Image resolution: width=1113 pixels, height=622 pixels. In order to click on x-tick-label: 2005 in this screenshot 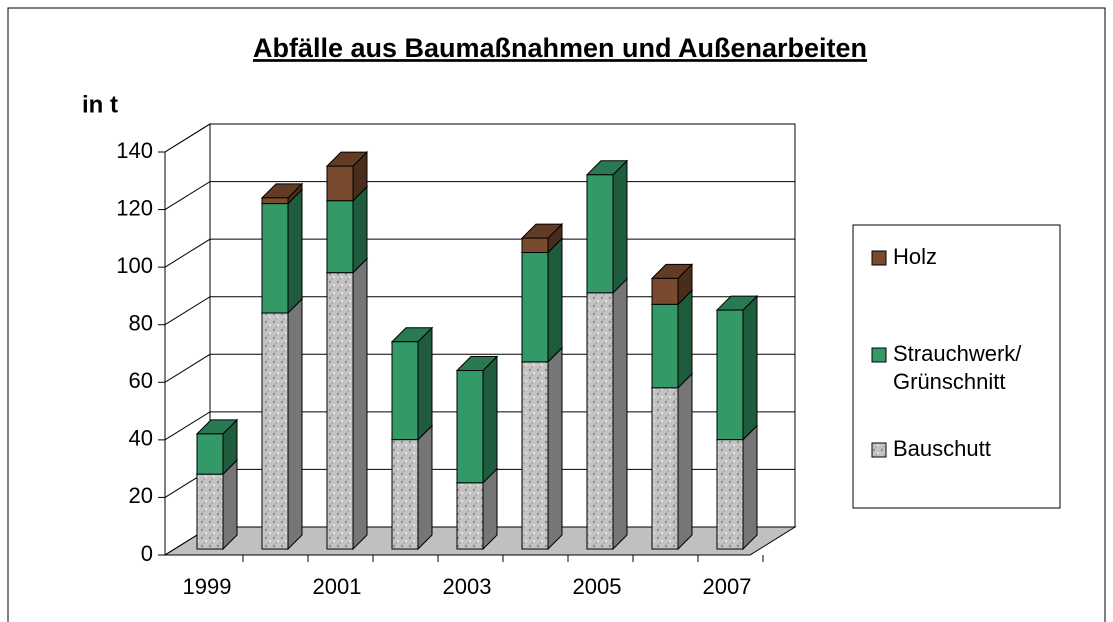, I will do `click(597, 586)`.